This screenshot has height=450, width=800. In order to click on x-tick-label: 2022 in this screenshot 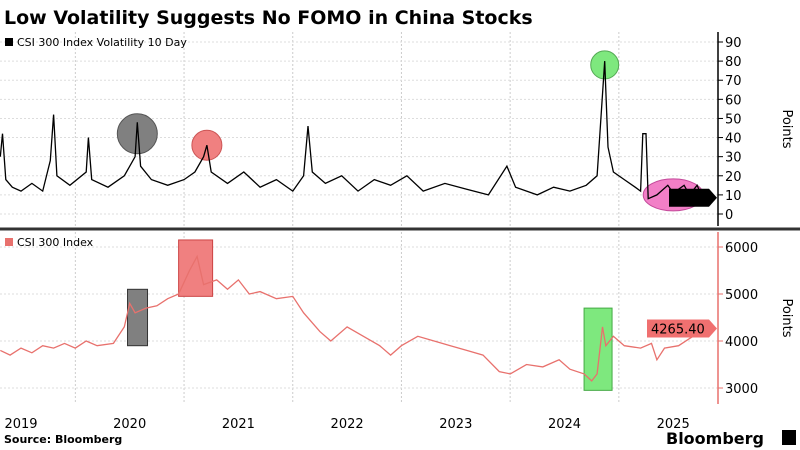, I will do `click(347, 424)`.